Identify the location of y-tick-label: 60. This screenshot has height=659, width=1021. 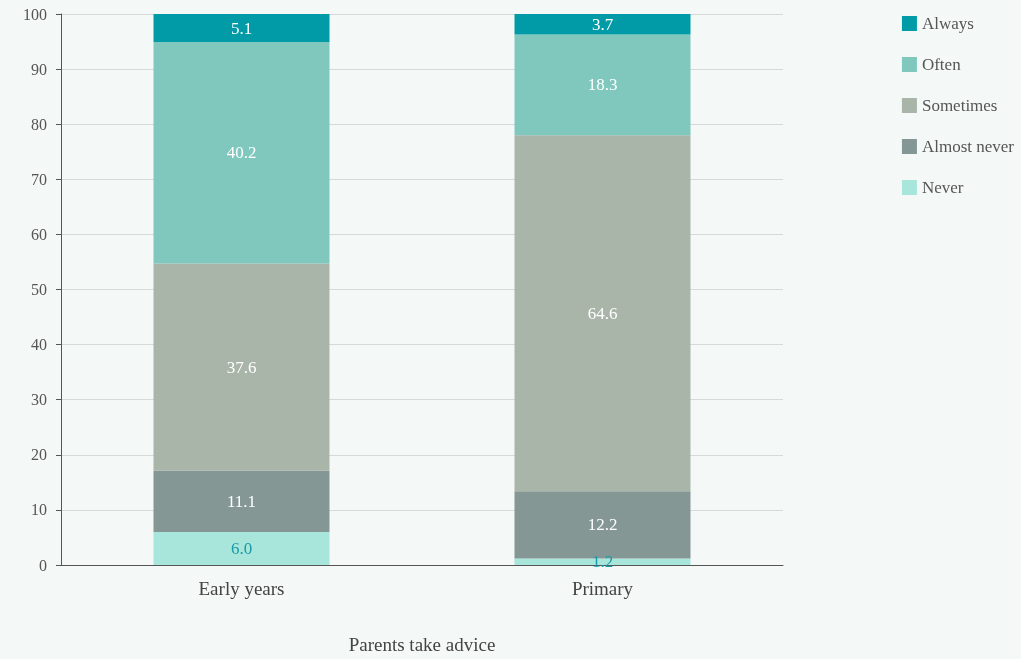
(39, 234).